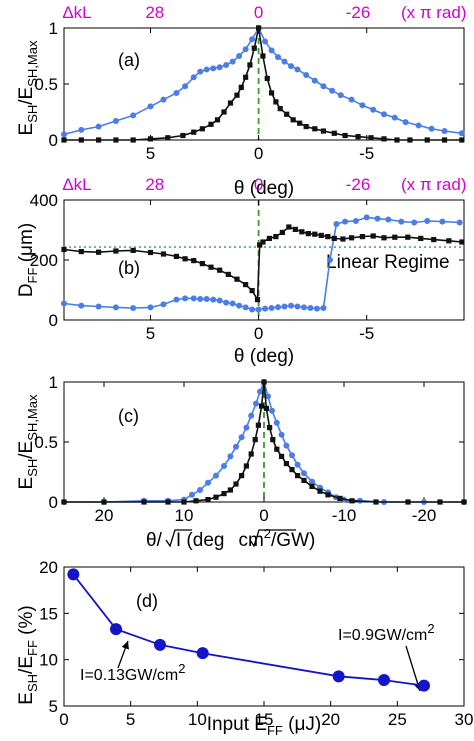  I want to click on y-tick-label: 0.5, so click(46, 84).